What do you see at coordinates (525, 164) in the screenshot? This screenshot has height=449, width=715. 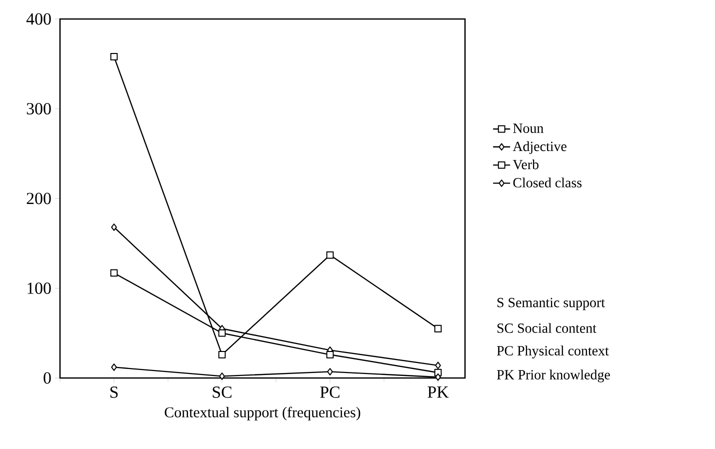 I see `legend-label: Verb` at bounding box center [525, 164].